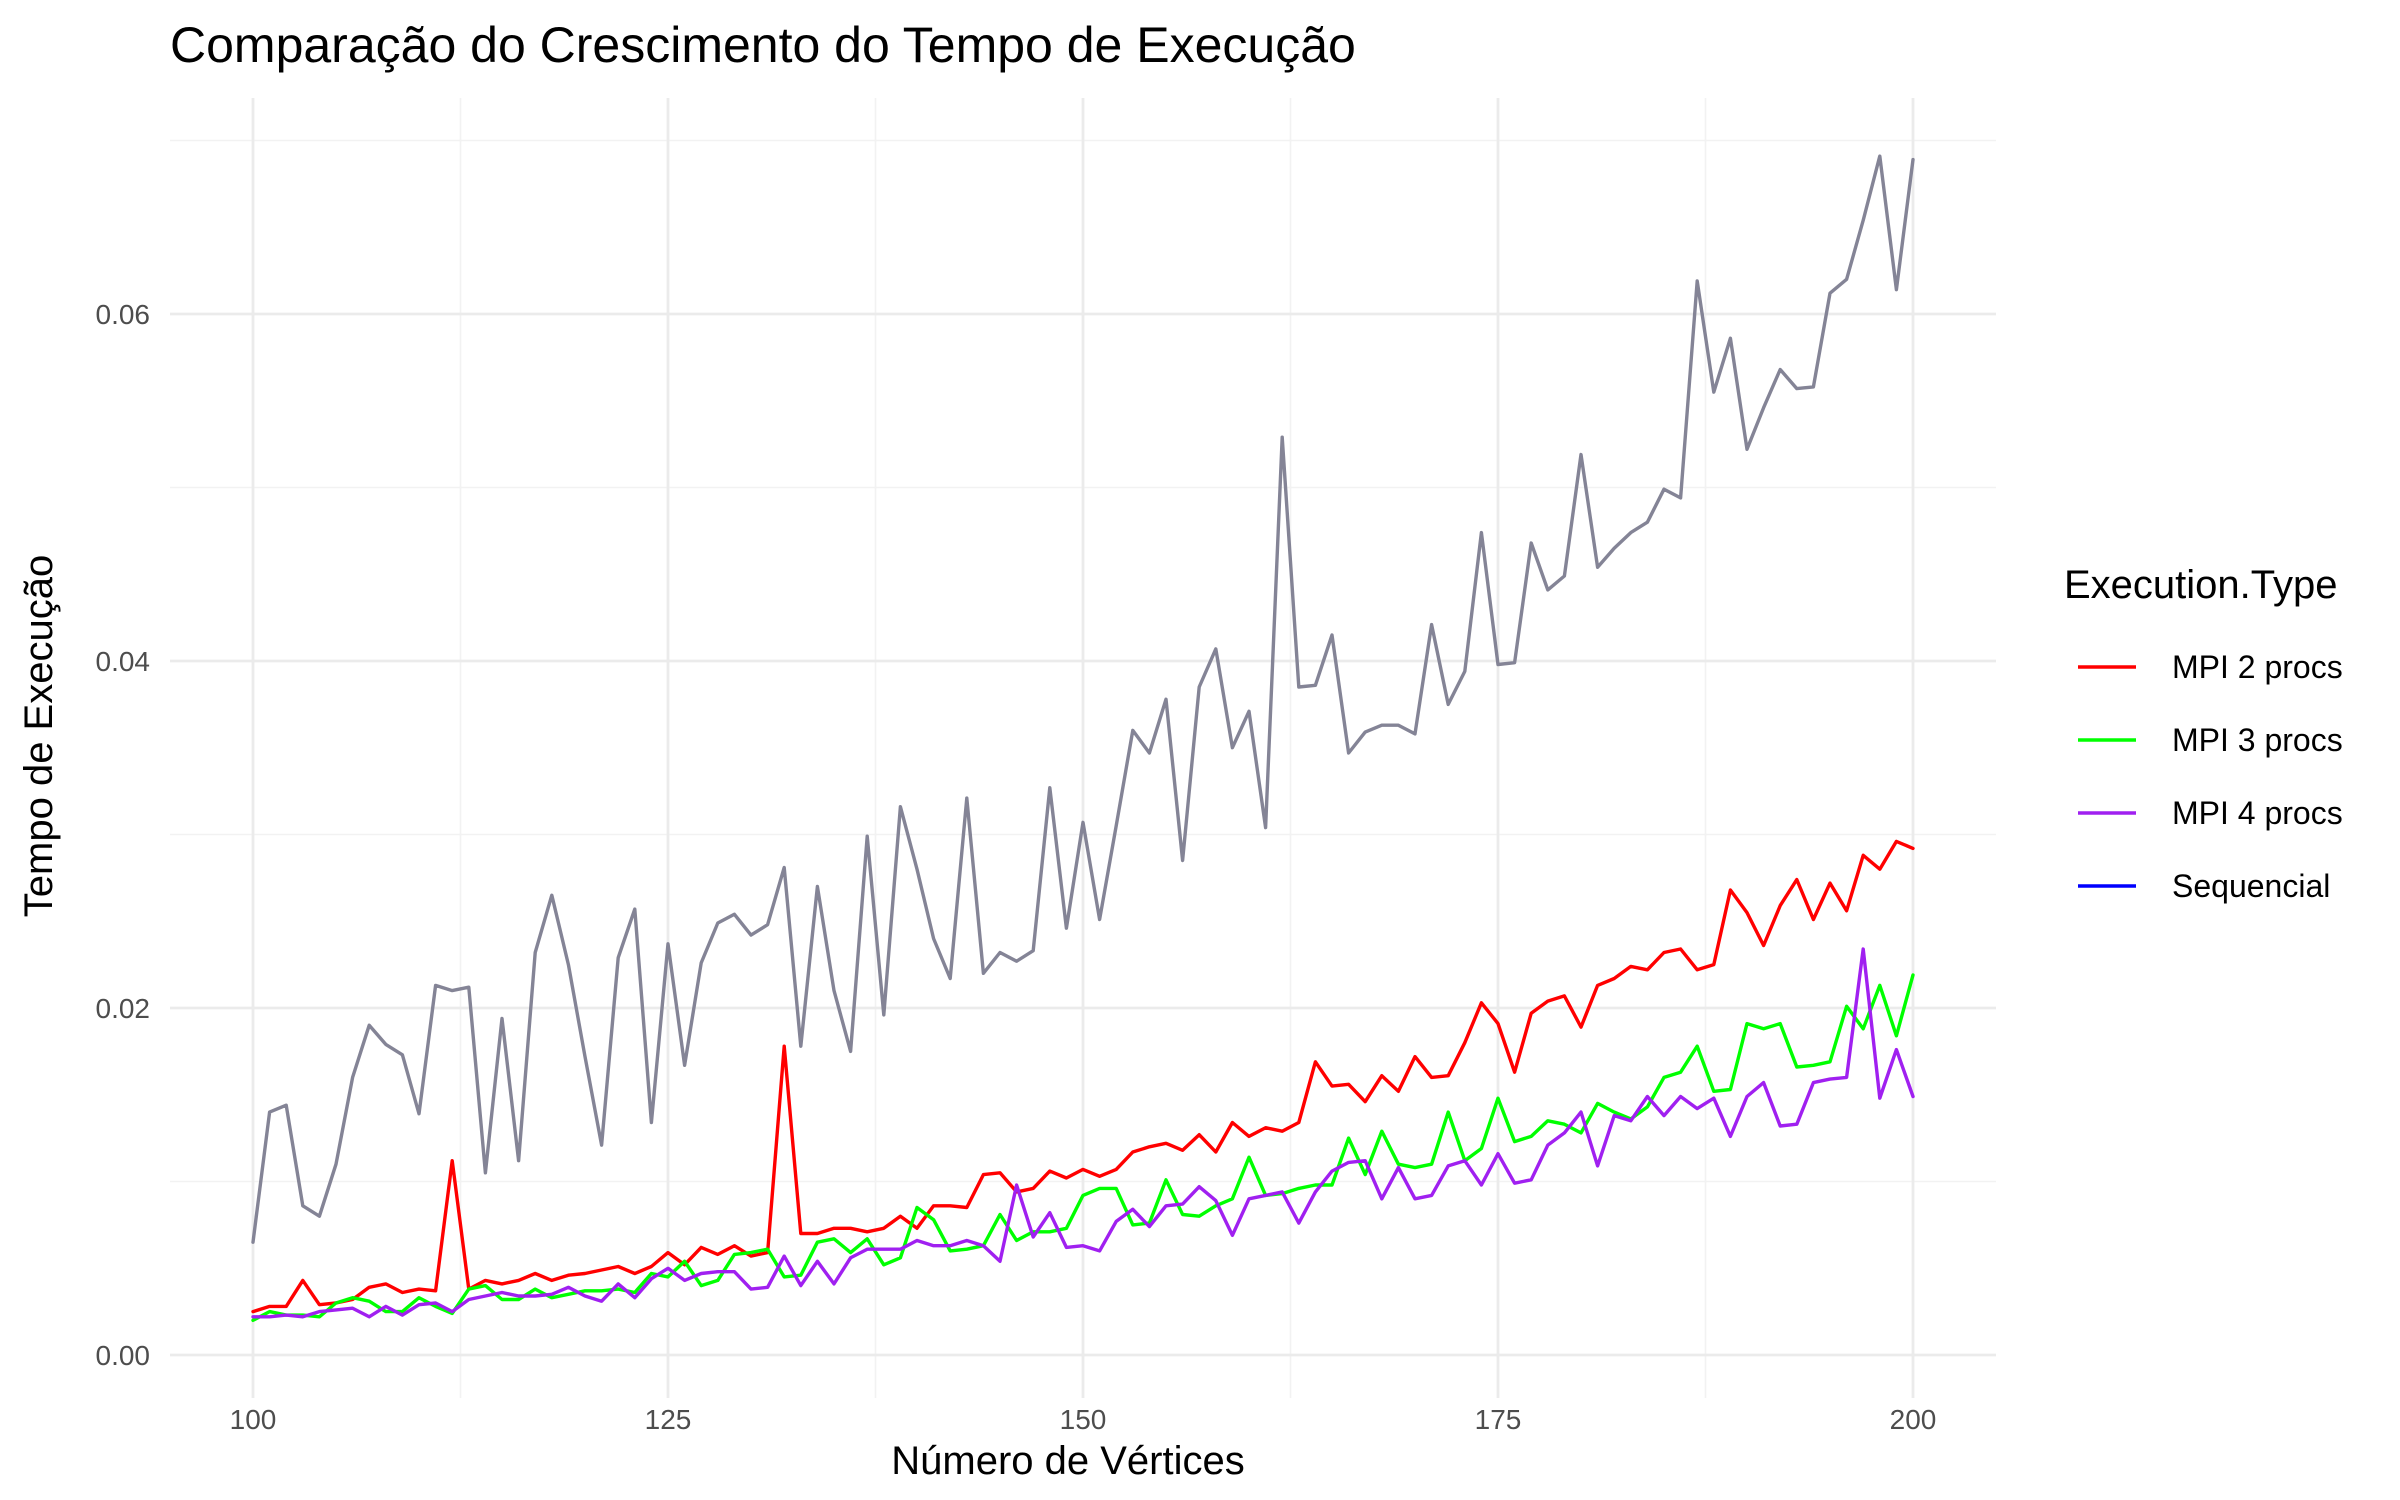  Describe the element at coordinates (668, 1419) in the screenshot. I see `x-tick-label: 125` at that location.